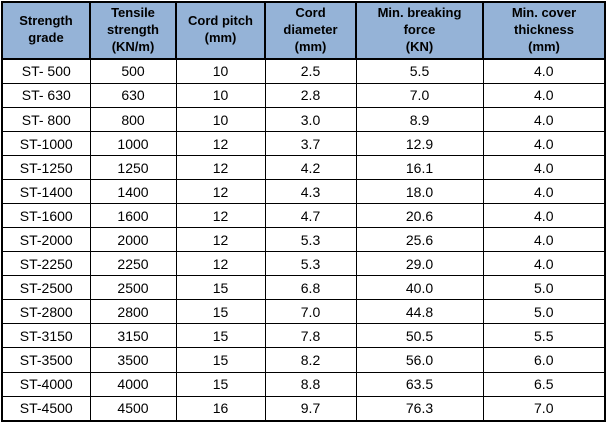 Image resolution: width=607 pixels, height=424 pixels. Describe the element at coordinates (419, 119) in the screenshot. I see `table-cell: 8.9` at that location.